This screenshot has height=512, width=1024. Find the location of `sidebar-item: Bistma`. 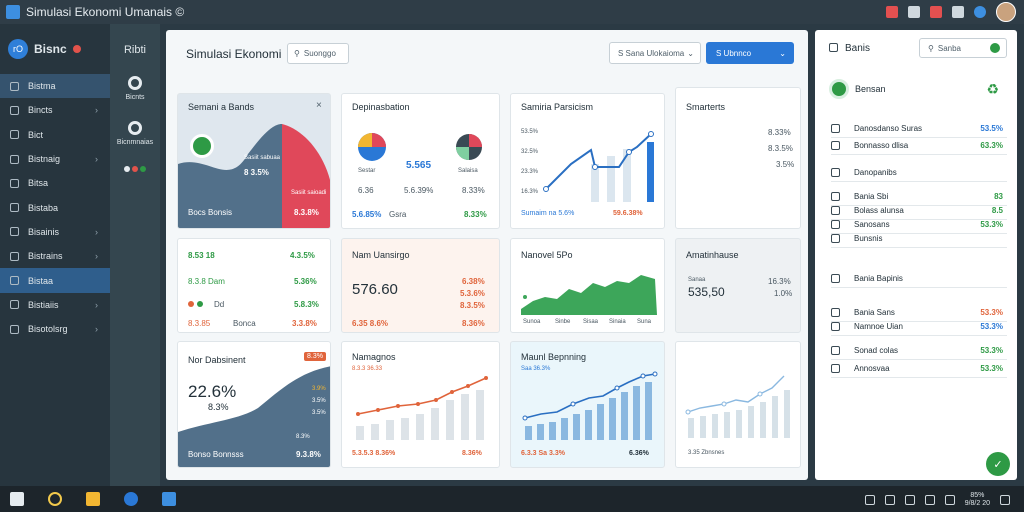

sidebar-item: Bistma is located at coordinates (55, 86).